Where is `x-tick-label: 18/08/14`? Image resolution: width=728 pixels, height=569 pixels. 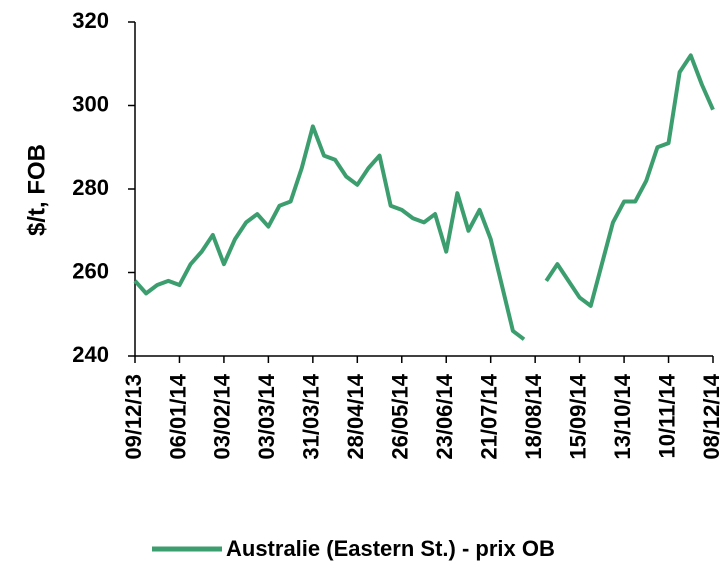 x-tick-label: 18/08/14 is located at coordinates (533, 416).